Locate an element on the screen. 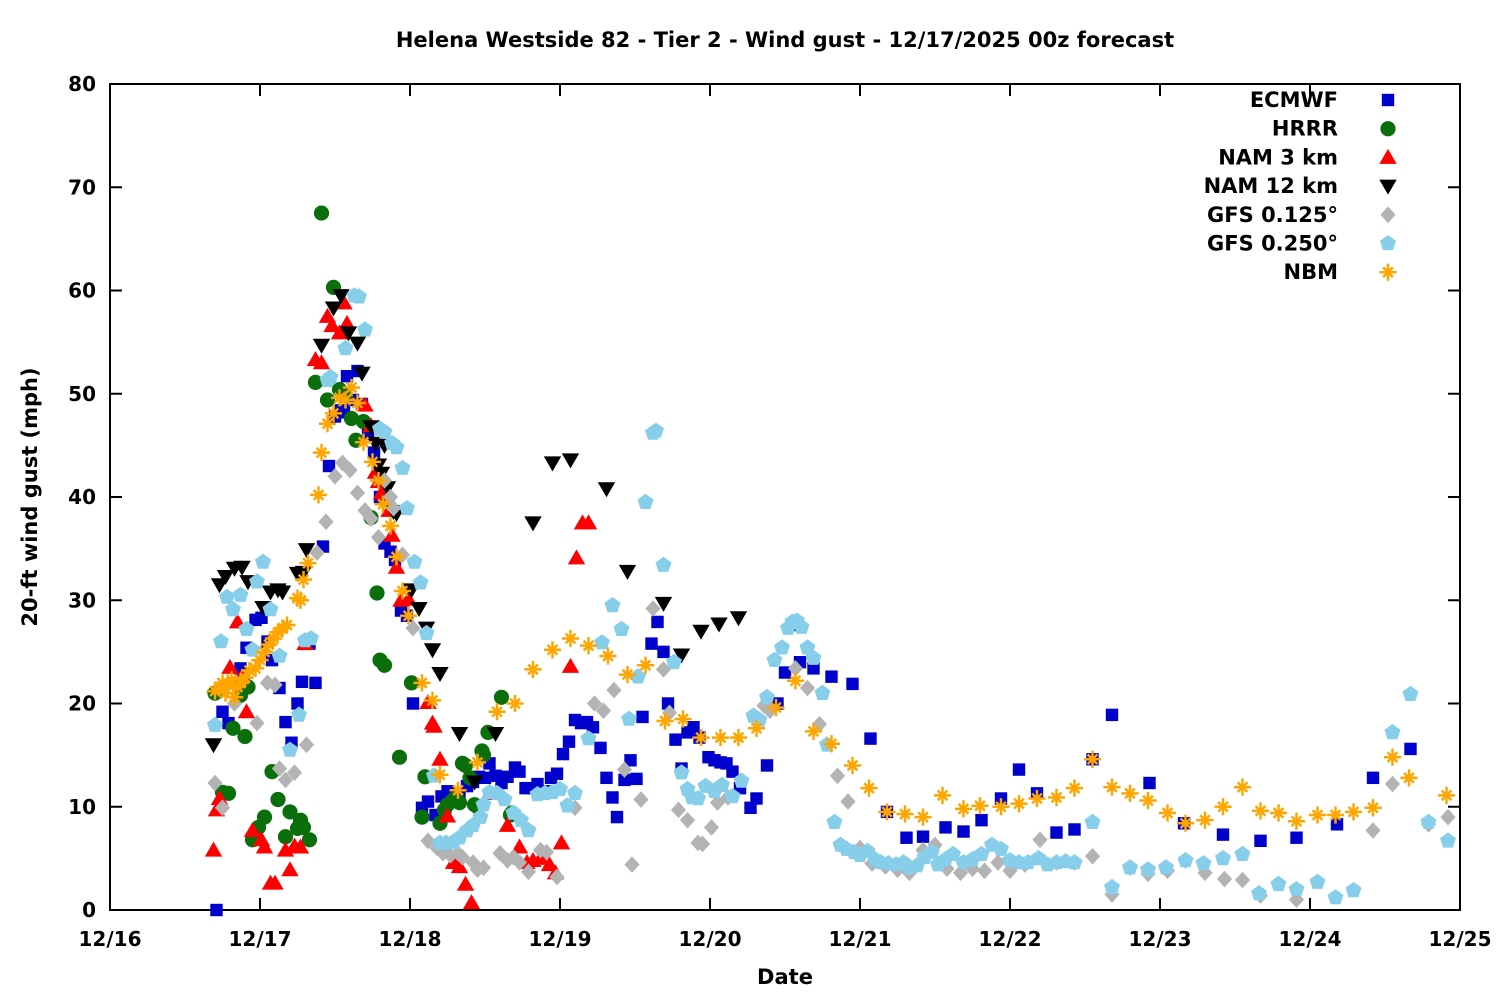  x-tick-label: 12/20 is located at coordinates (710, 939).